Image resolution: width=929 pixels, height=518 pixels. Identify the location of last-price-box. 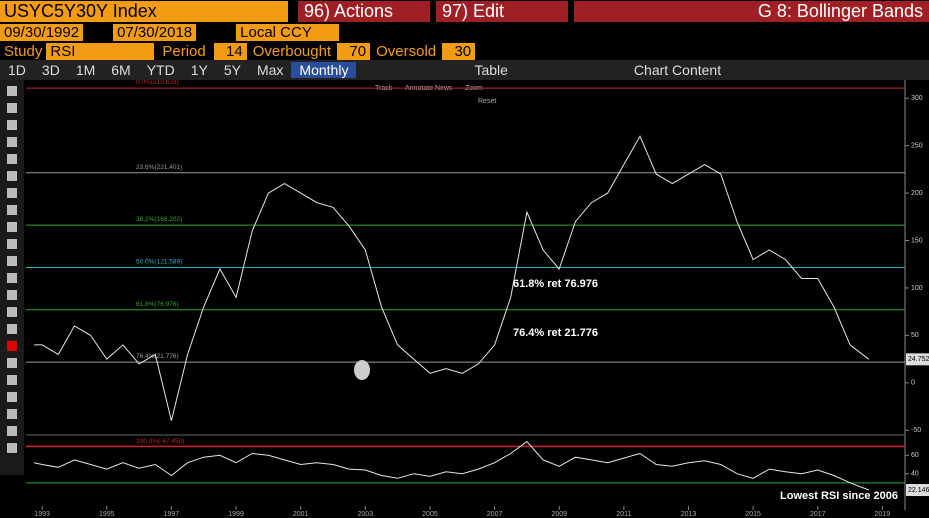
(917, 359).